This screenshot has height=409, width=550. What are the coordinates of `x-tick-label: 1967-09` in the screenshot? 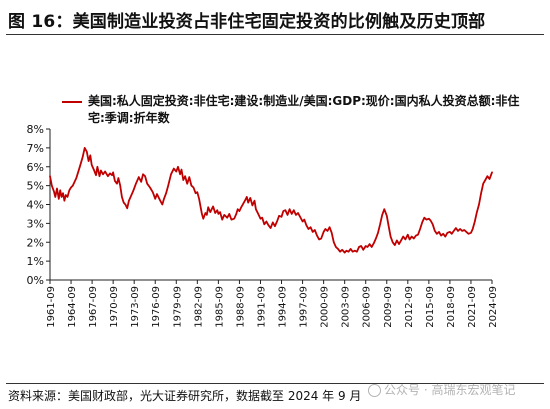 It's located at (93, 307).